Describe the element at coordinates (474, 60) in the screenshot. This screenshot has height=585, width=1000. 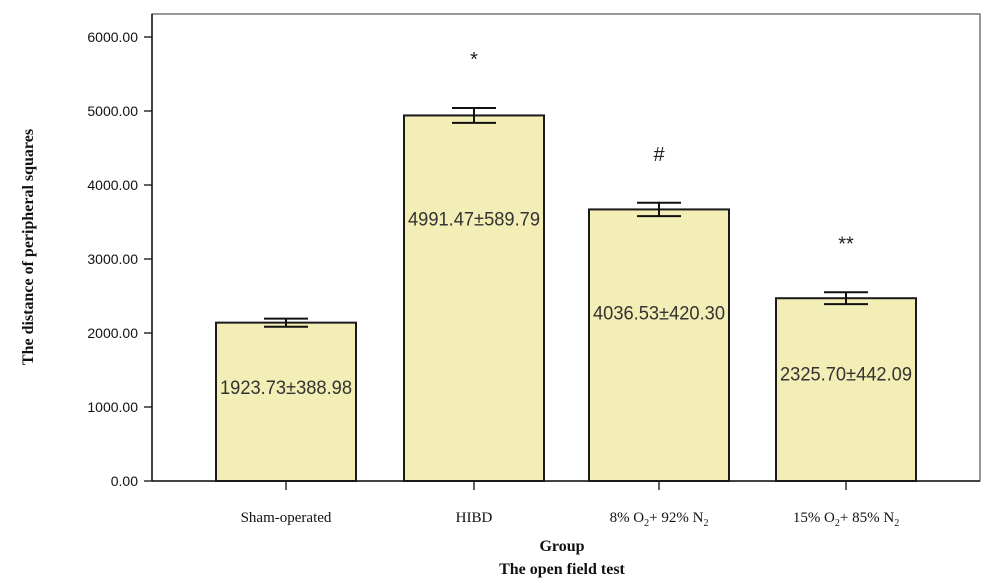
I see `significance-marker: *` at that location.